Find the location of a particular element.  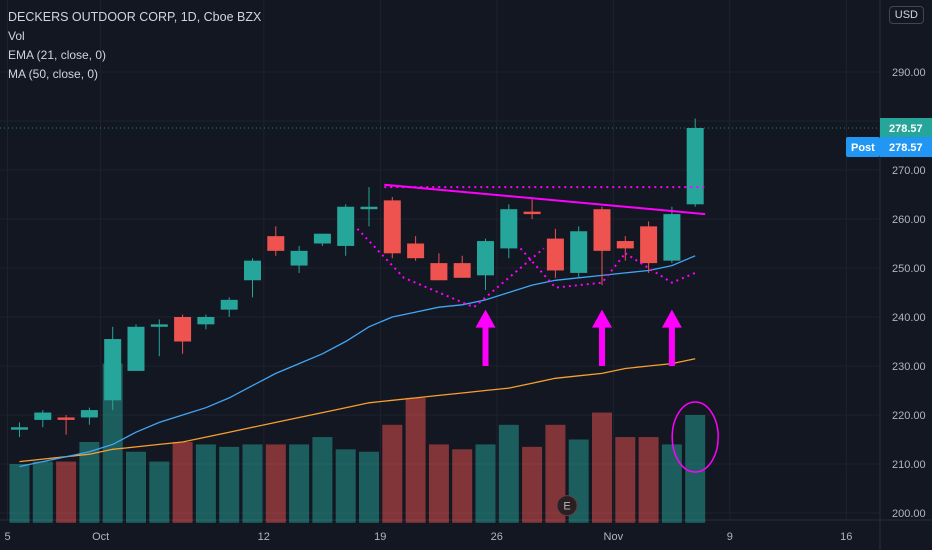

time-tick-label: Nov is located at coordinates (614, 537).